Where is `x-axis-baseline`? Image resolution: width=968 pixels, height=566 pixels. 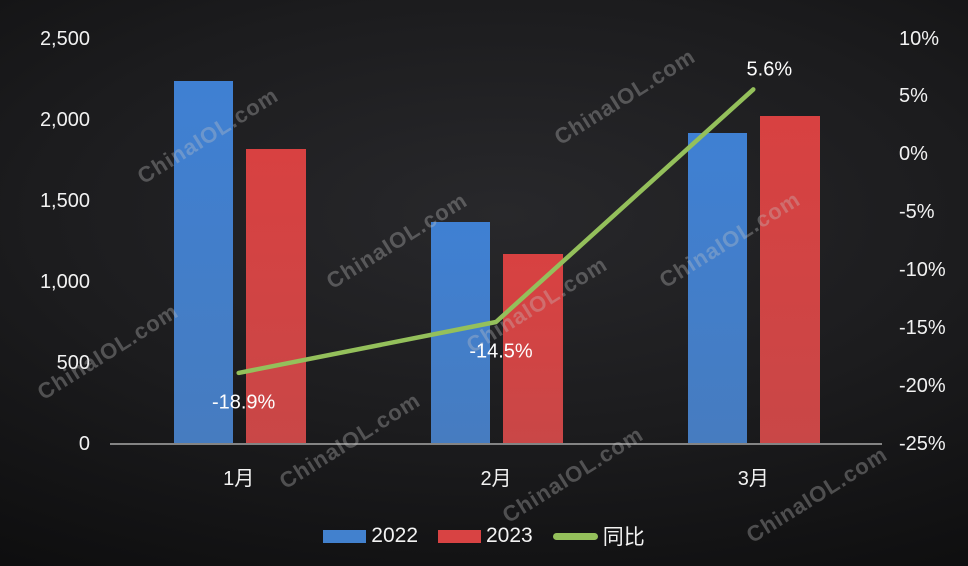
x-axis-baseline is located at coordinates (496, 444).